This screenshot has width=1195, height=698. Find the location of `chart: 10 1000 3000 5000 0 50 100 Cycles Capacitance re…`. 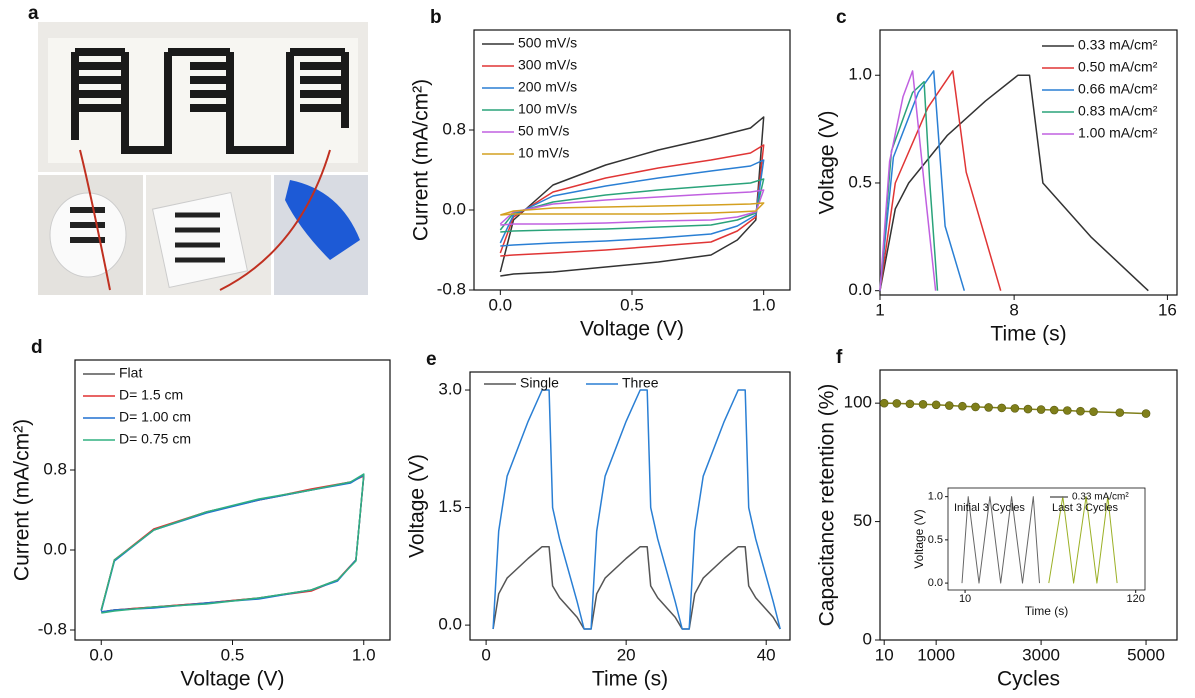

chart: 10 1000 3000 5000 0 50 100 Cycles Capacitance re… is located at coordinates (997, 519).